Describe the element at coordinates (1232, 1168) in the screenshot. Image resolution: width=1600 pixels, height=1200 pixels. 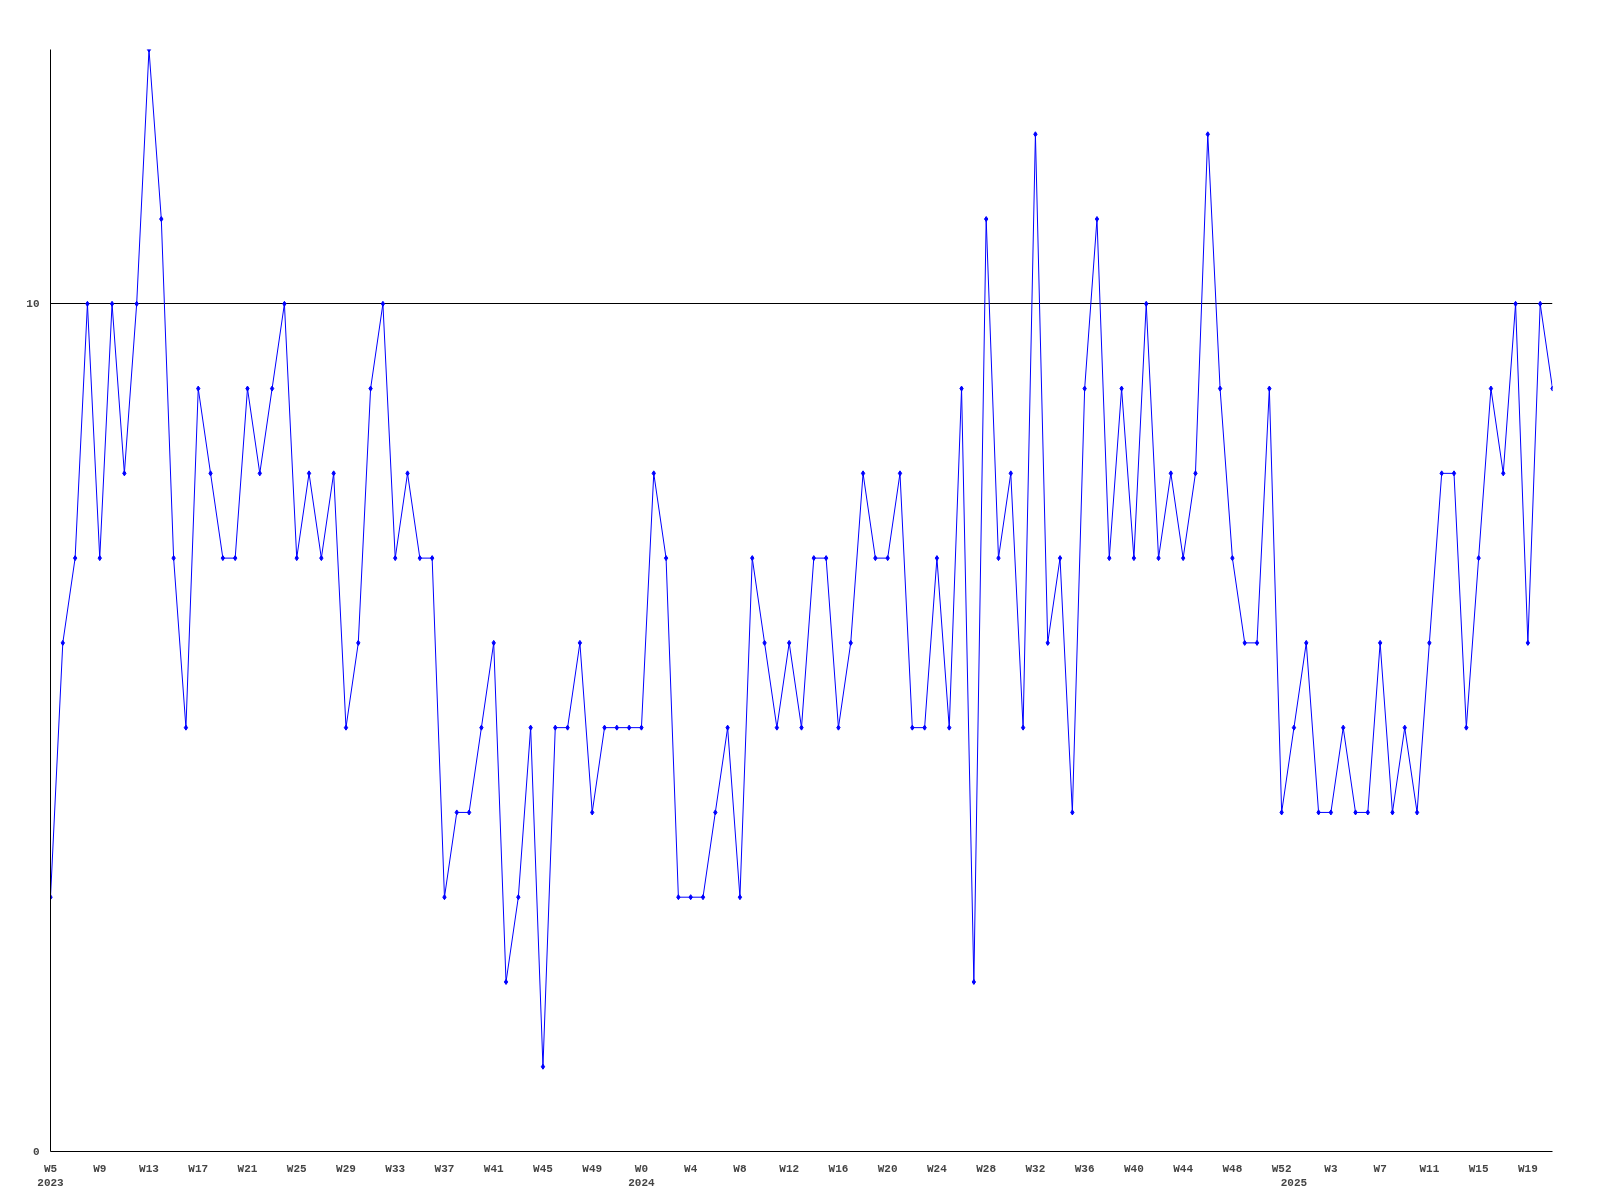
I see `x-tick-label: W48` at that location.